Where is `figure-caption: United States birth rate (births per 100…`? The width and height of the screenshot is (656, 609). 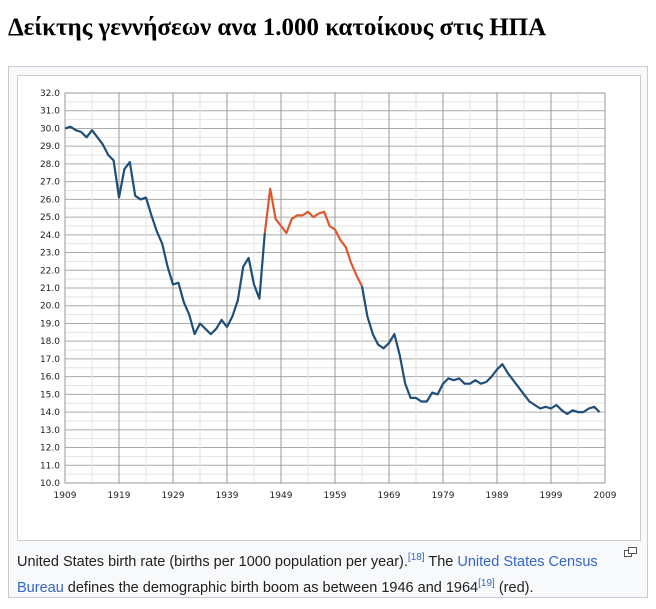
figure-caption: United States birth rate (births per 100… is located at coordinates (317, 573).